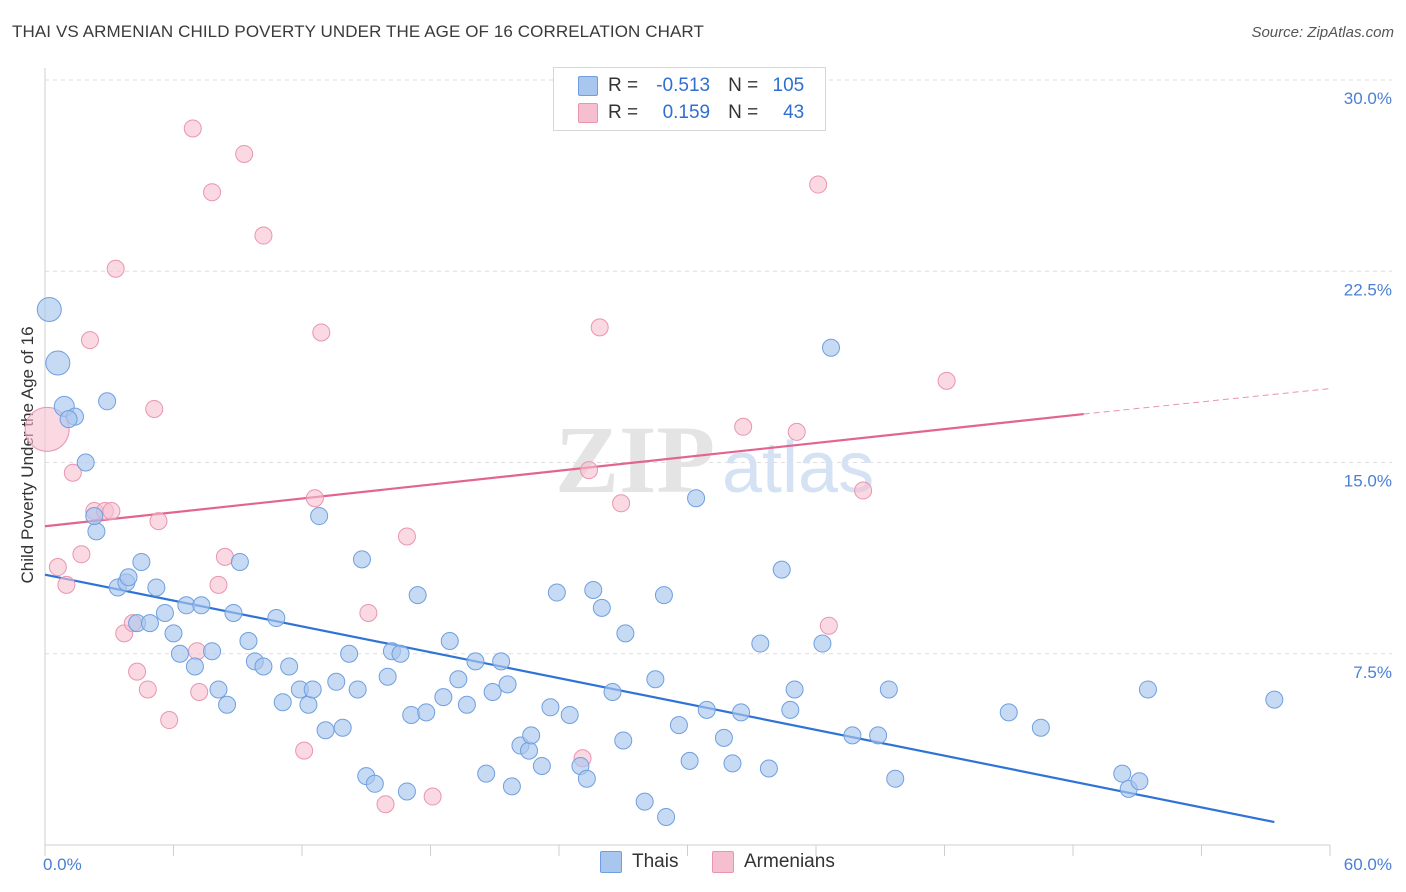 This screenshot has height=892, width=1406. What do you see at coordinates (789, 861) in the screenshot?
I see `armenians-legend-label: Armenians` at bounding box center [789, 861].